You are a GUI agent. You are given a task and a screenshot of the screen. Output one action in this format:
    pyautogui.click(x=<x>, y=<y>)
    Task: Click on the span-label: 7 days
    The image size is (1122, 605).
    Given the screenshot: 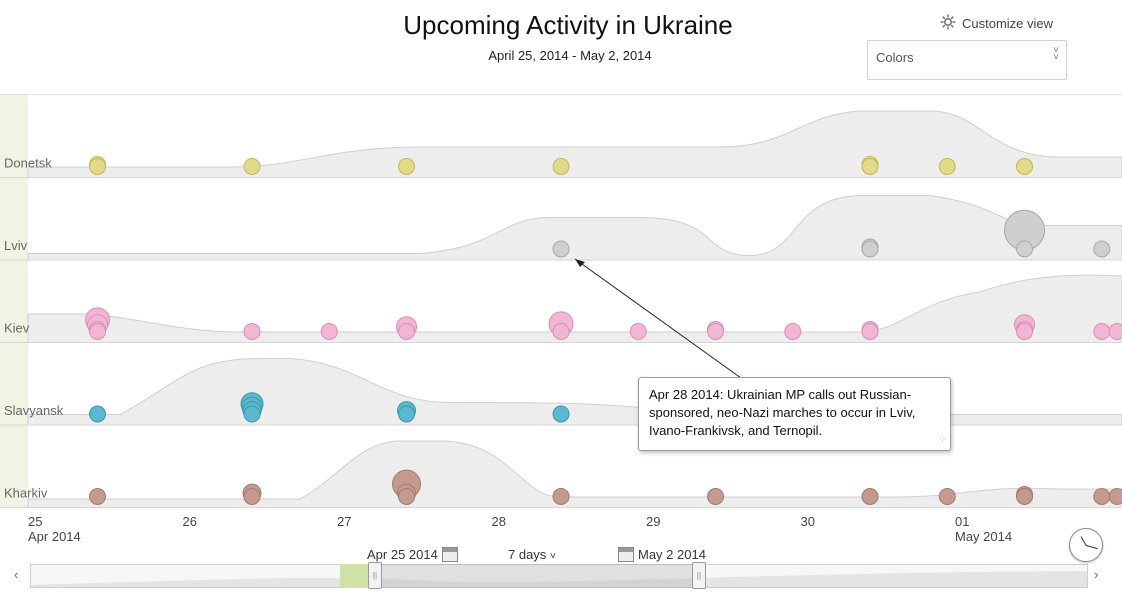 What is the action you would take?
    pyautogui.click(x=527, y=554)
    